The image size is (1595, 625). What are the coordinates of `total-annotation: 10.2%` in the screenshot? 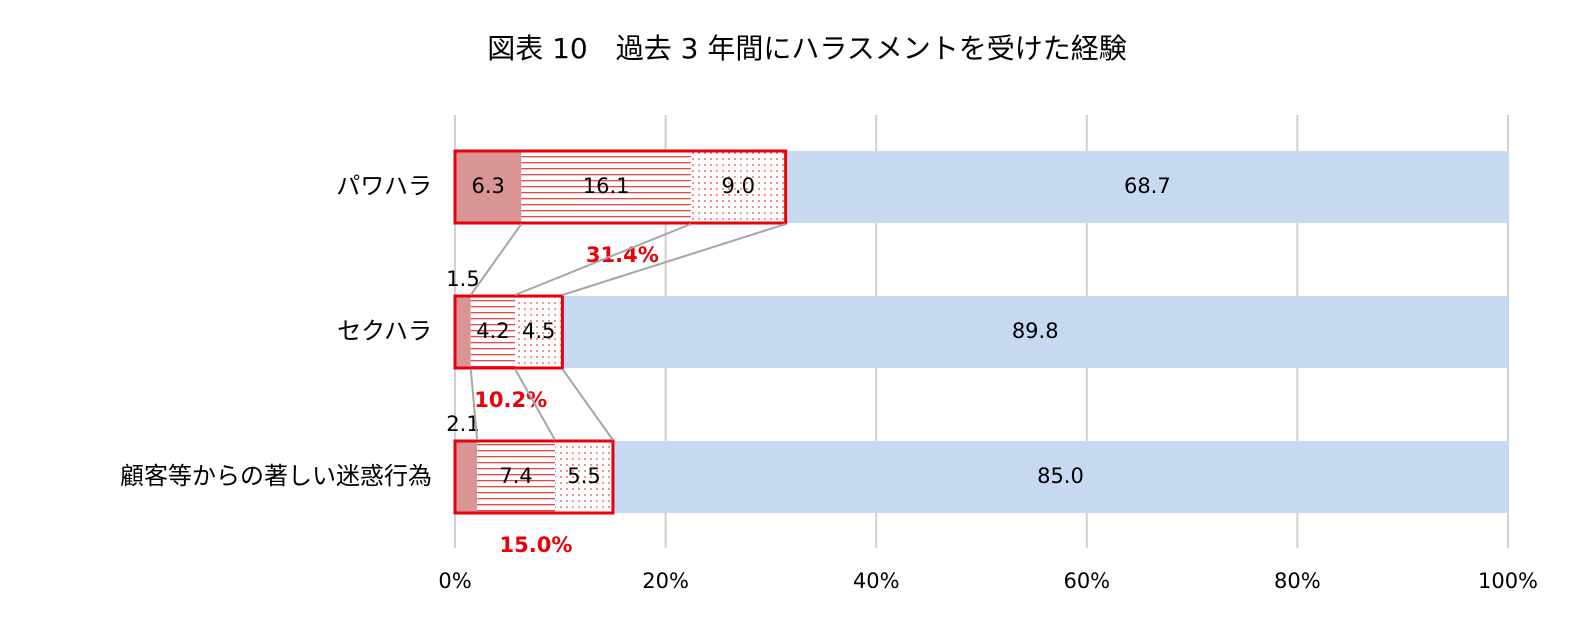 It's located at (510, 400).